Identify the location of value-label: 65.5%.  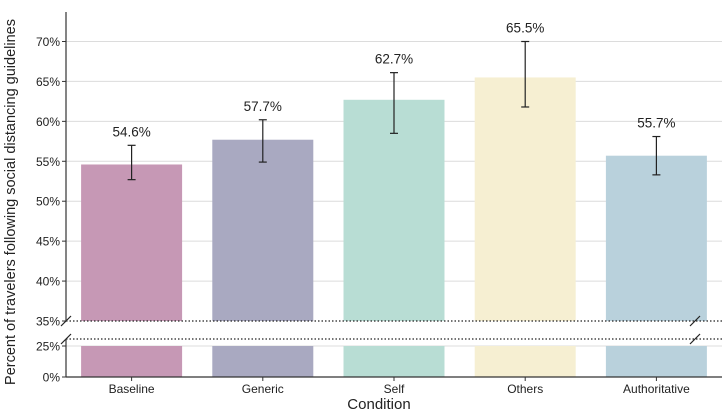
(525, 28).